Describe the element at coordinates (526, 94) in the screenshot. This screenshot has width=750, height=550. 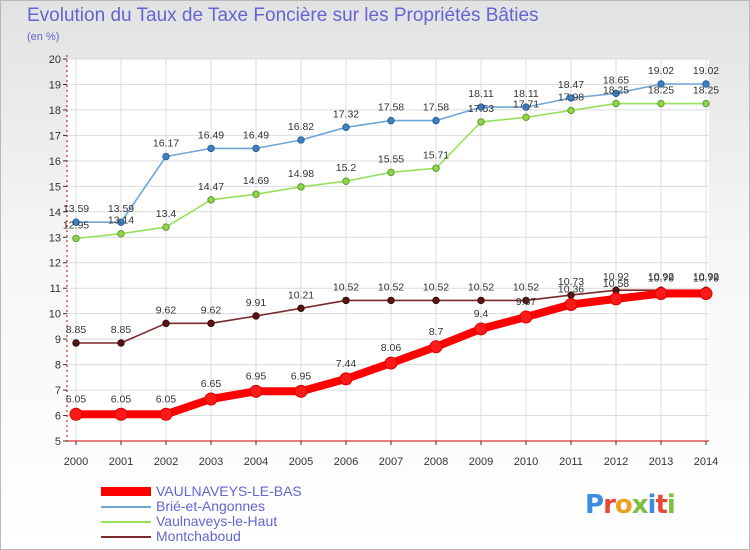
I see `data-label-brie-et-angonnes: 18.11` at that location.